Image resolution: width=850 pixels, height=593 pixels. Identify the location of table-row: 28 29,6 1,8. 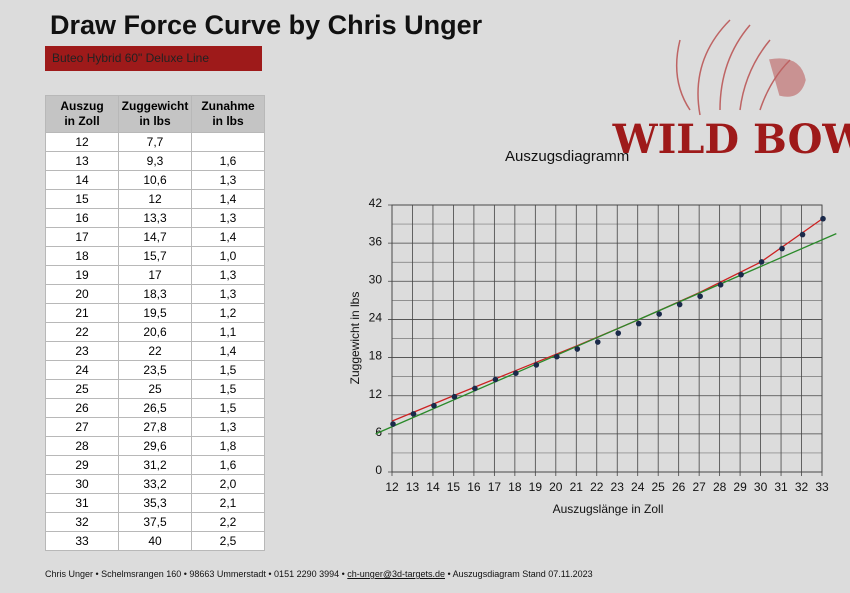
(155, 446).